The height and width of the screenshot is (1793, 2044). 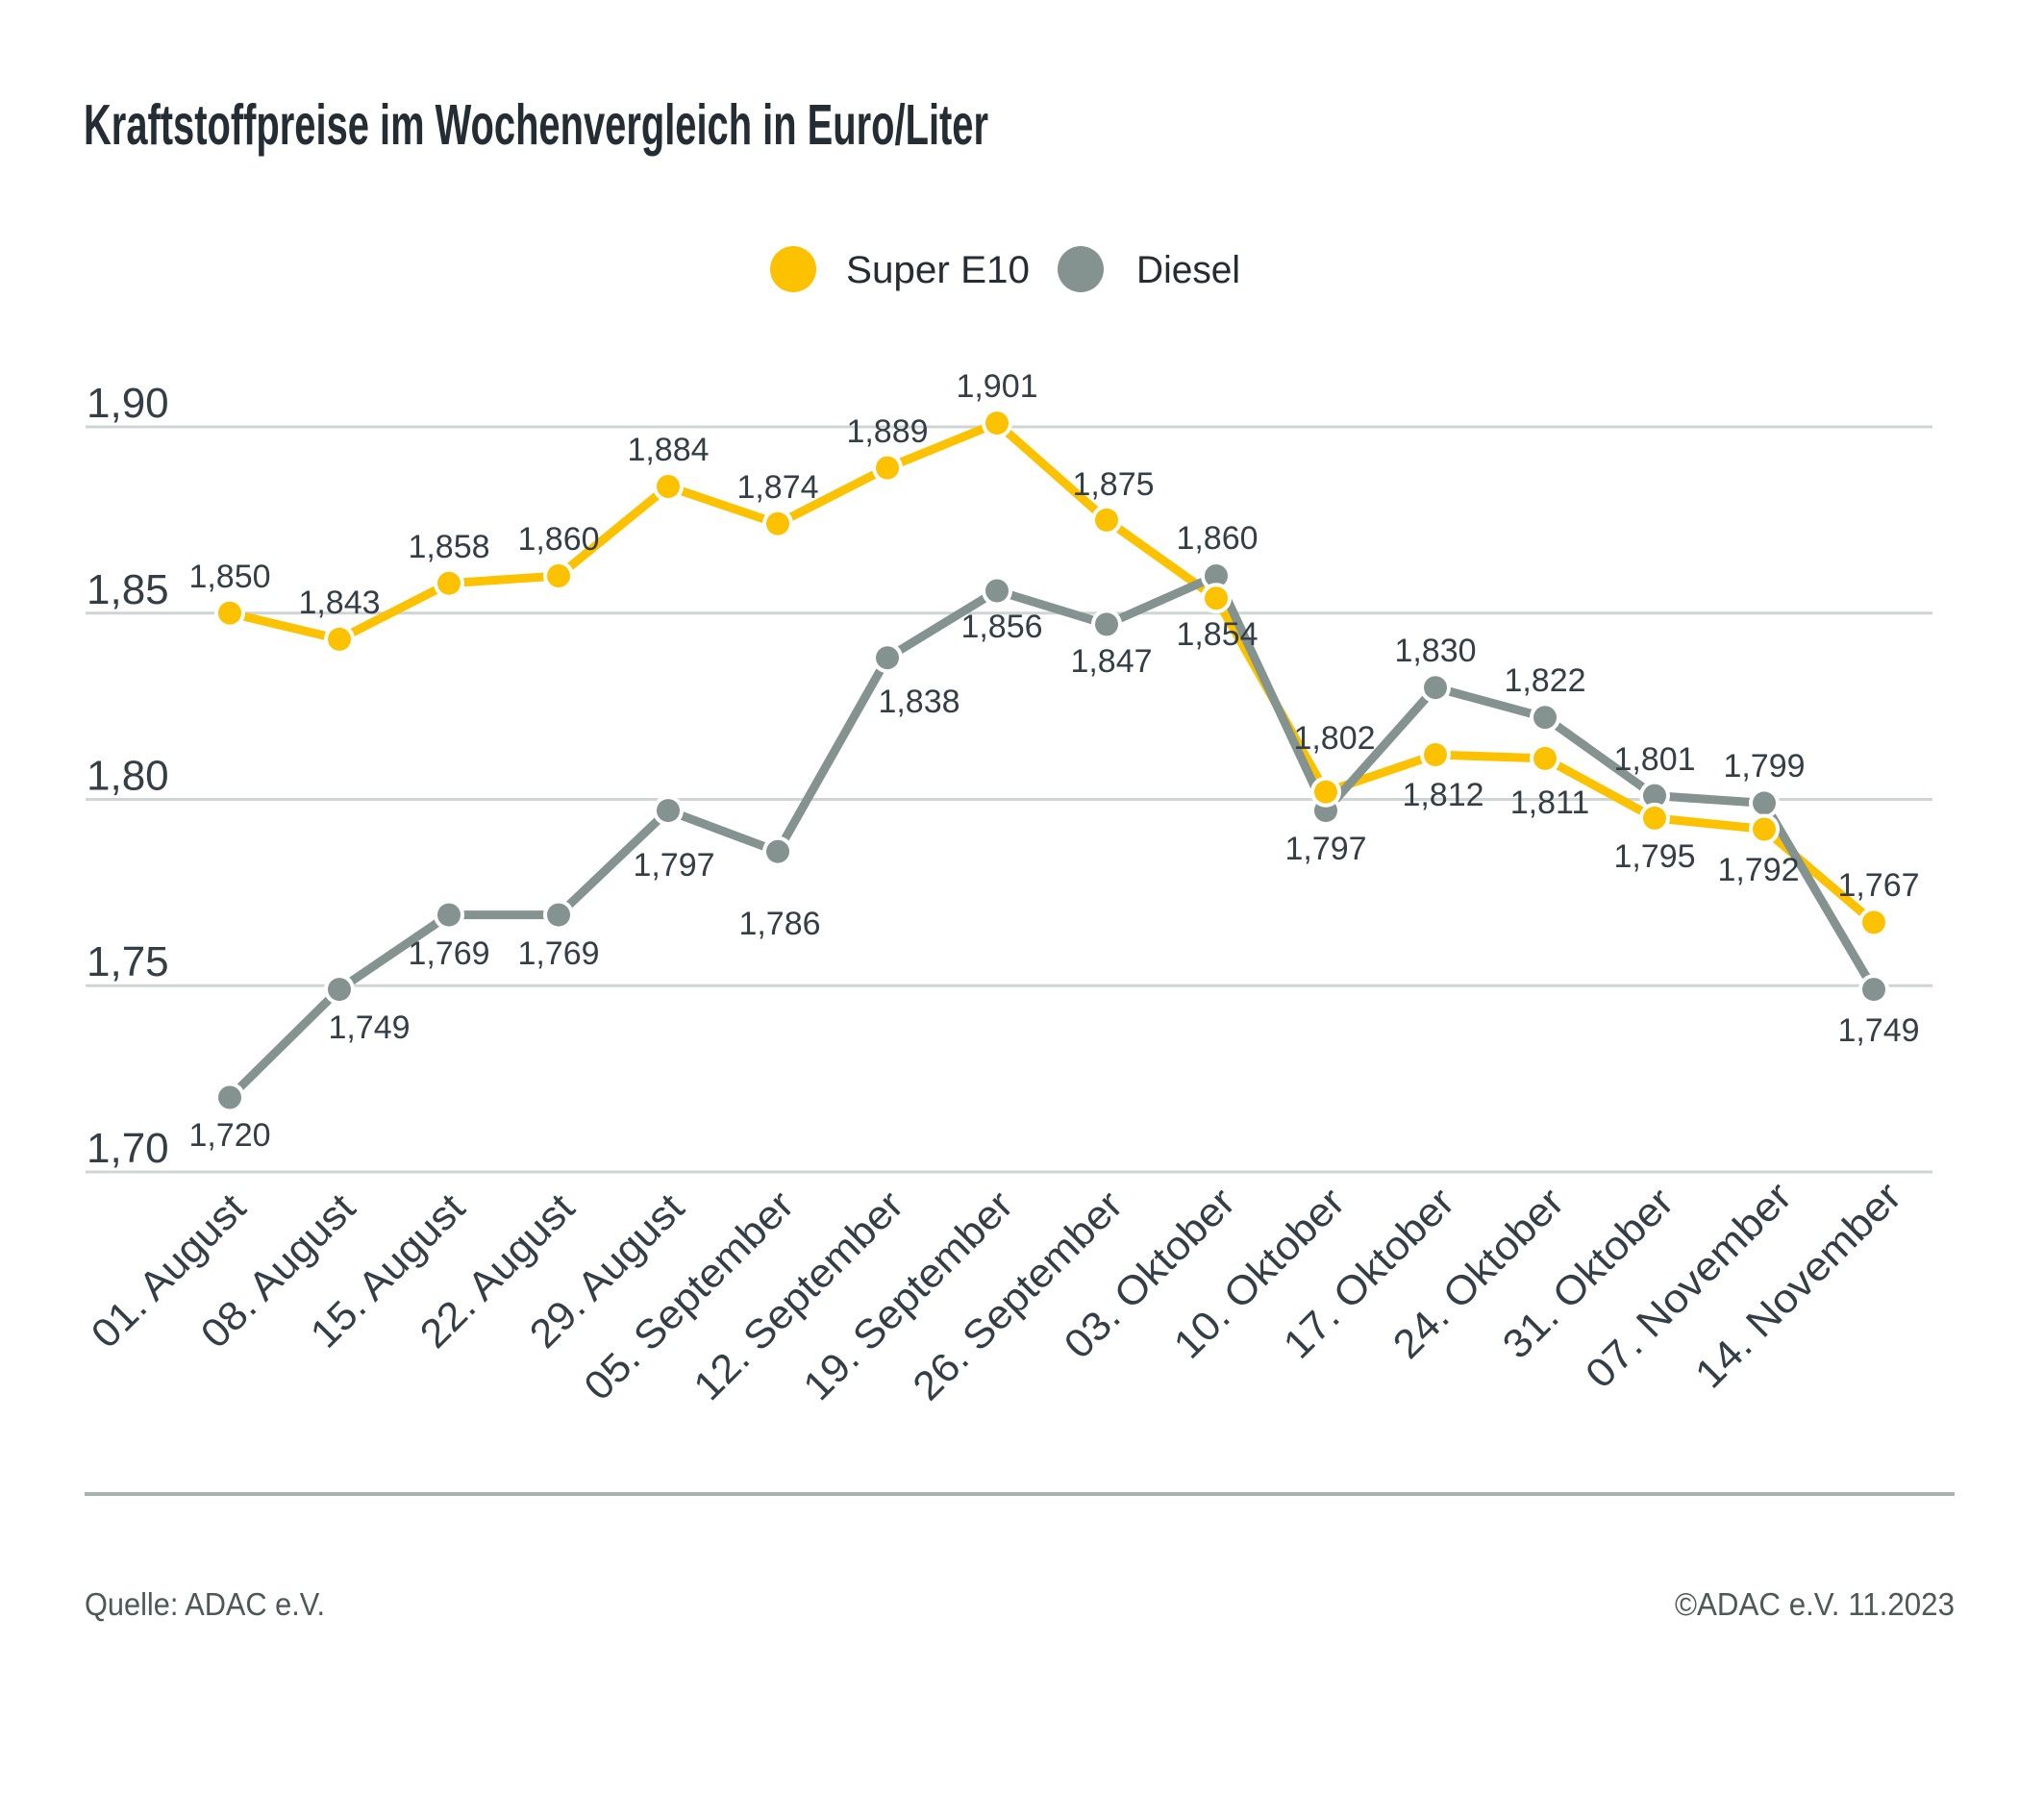 I want to click on svg-text: 1,850, so click(x=229, y=577).